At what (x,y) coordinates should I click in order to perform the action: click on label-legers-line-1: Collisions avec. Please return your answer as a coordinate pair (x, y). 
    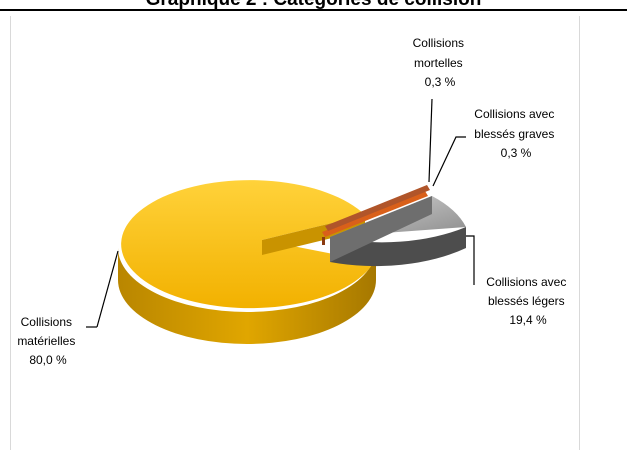
    Looking at the image, I should click on (526, 282).